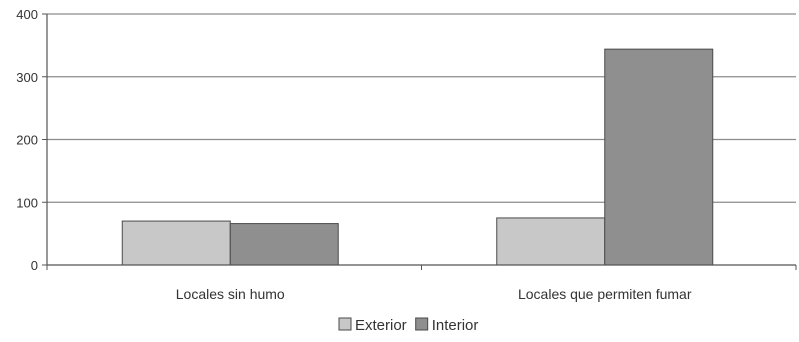  What do you see at coordinates (408, 325) in the screenshot?
I see `legend: Exterior Interior` at bounding box center [408, 325].